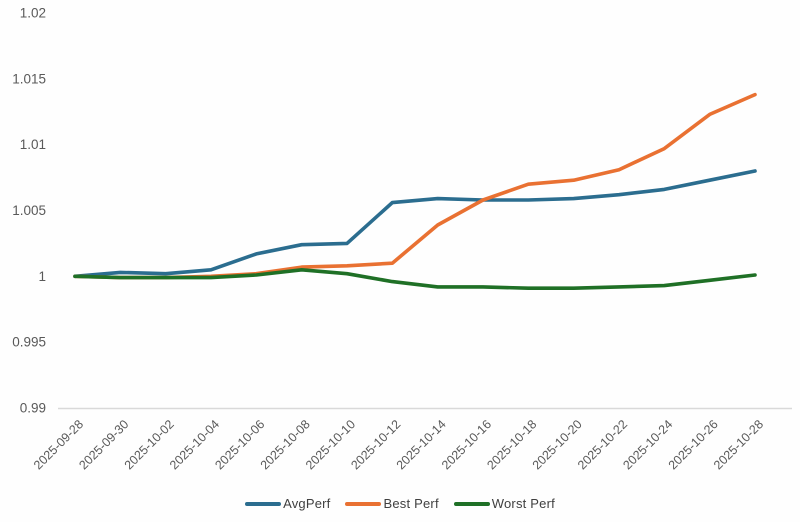 The image size is (800, 522). What do you see at coordinates (471, 503) in the screenshot?
I see `worst-perf-legend-swatch-icon` at bounding box center [471, 503].